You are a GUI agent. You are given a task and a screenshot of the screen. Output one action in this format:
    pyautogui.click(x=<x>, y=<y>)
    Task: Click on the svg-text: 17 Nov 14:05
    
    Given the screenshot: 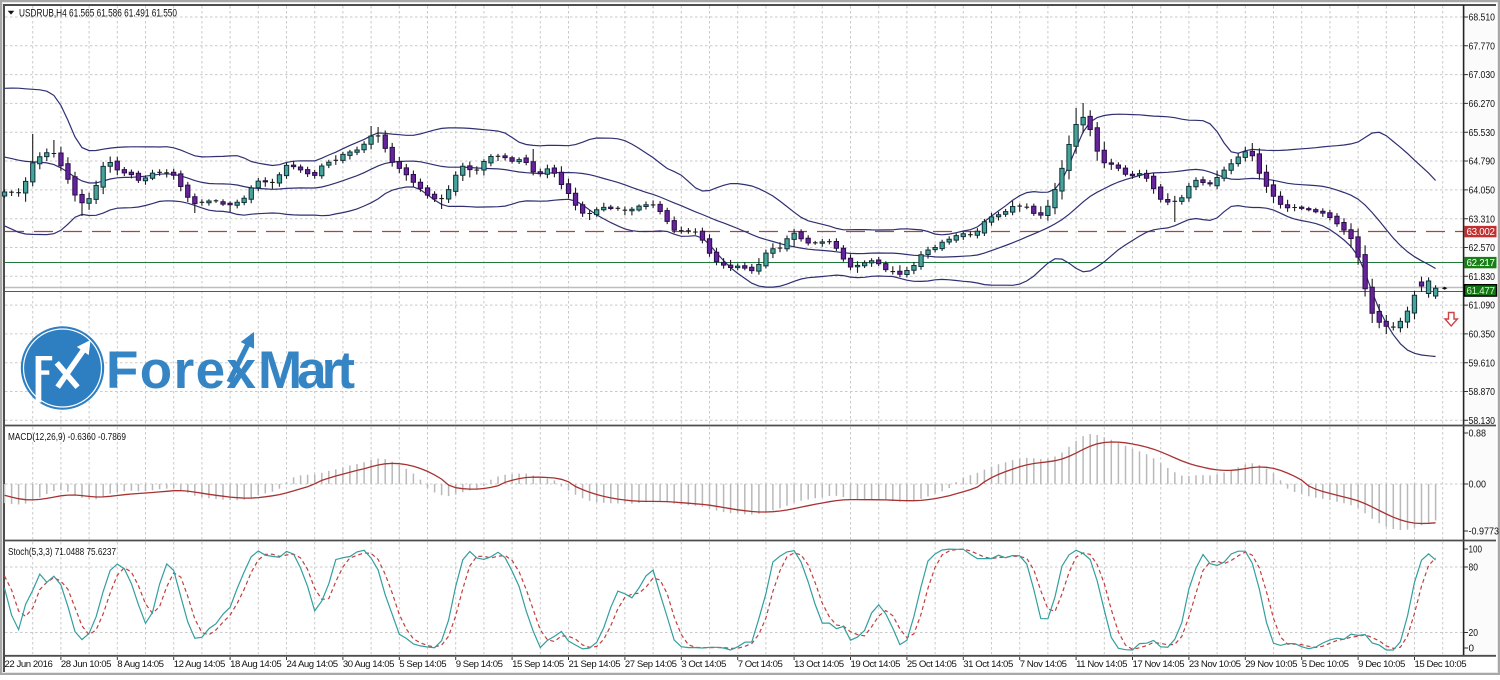 What is the action you would take?
    pyautogui.click(x=1159, y=664)
    